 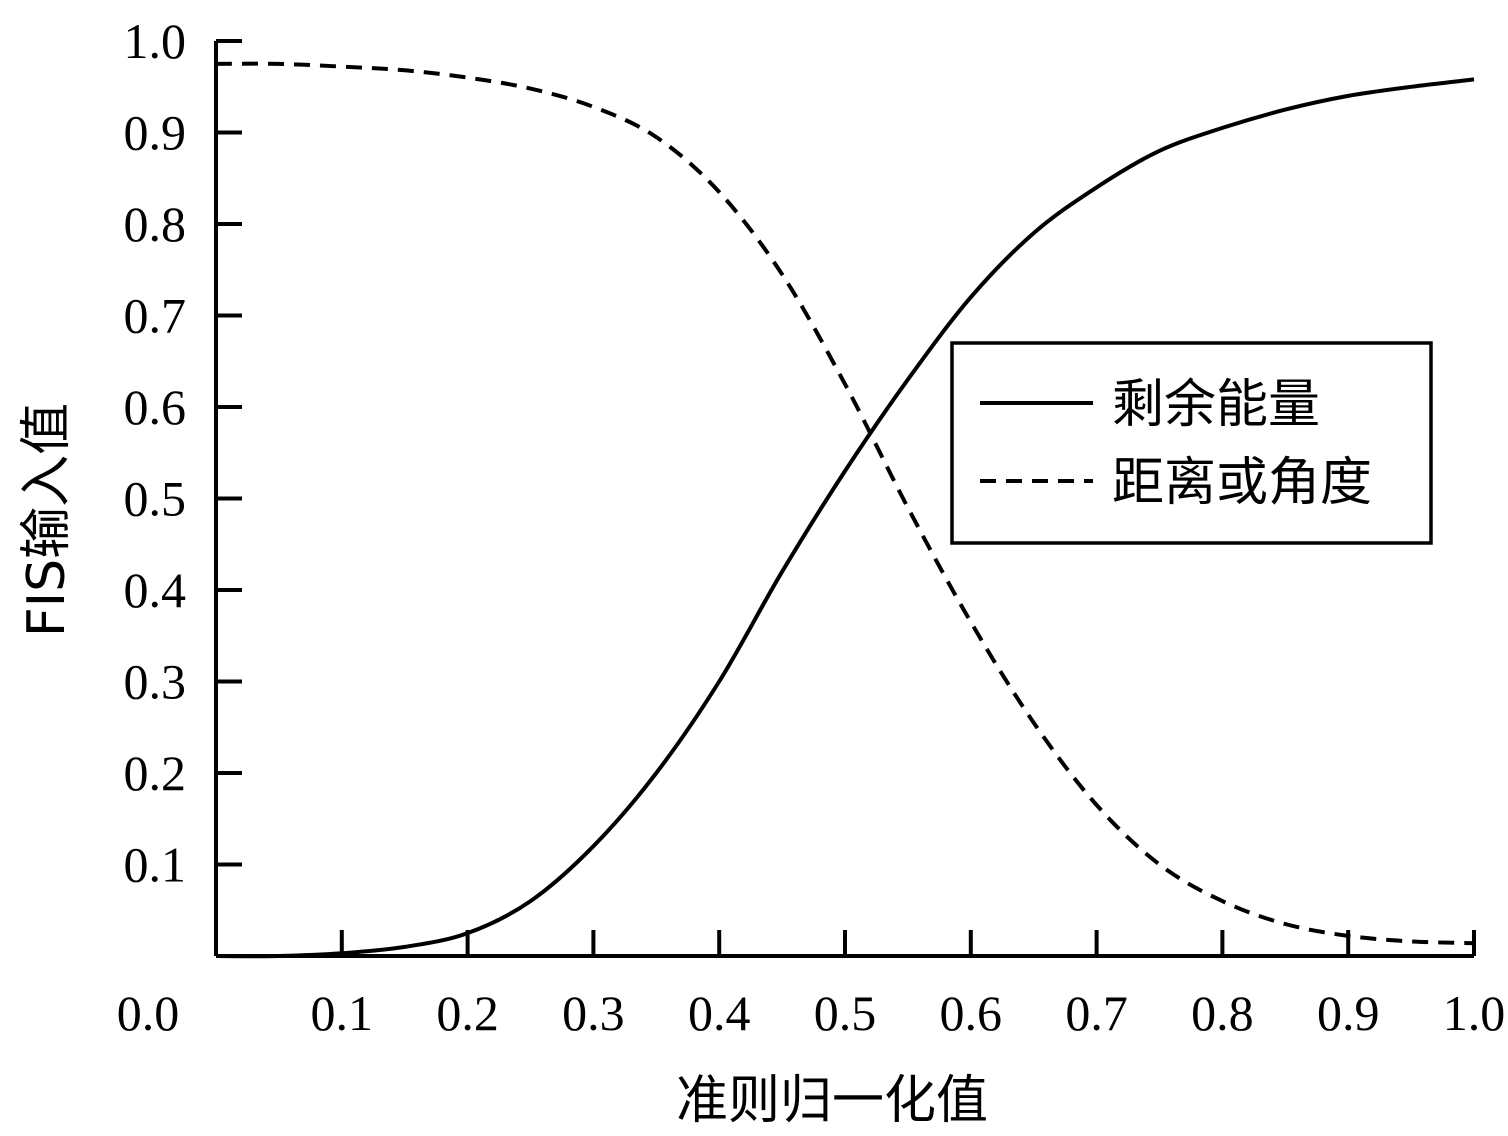 What do you see at coordinates (1096, 1013) in the screenshot?
I see `x-tick-label: 0.7` at bounding box center [1096, 1013].